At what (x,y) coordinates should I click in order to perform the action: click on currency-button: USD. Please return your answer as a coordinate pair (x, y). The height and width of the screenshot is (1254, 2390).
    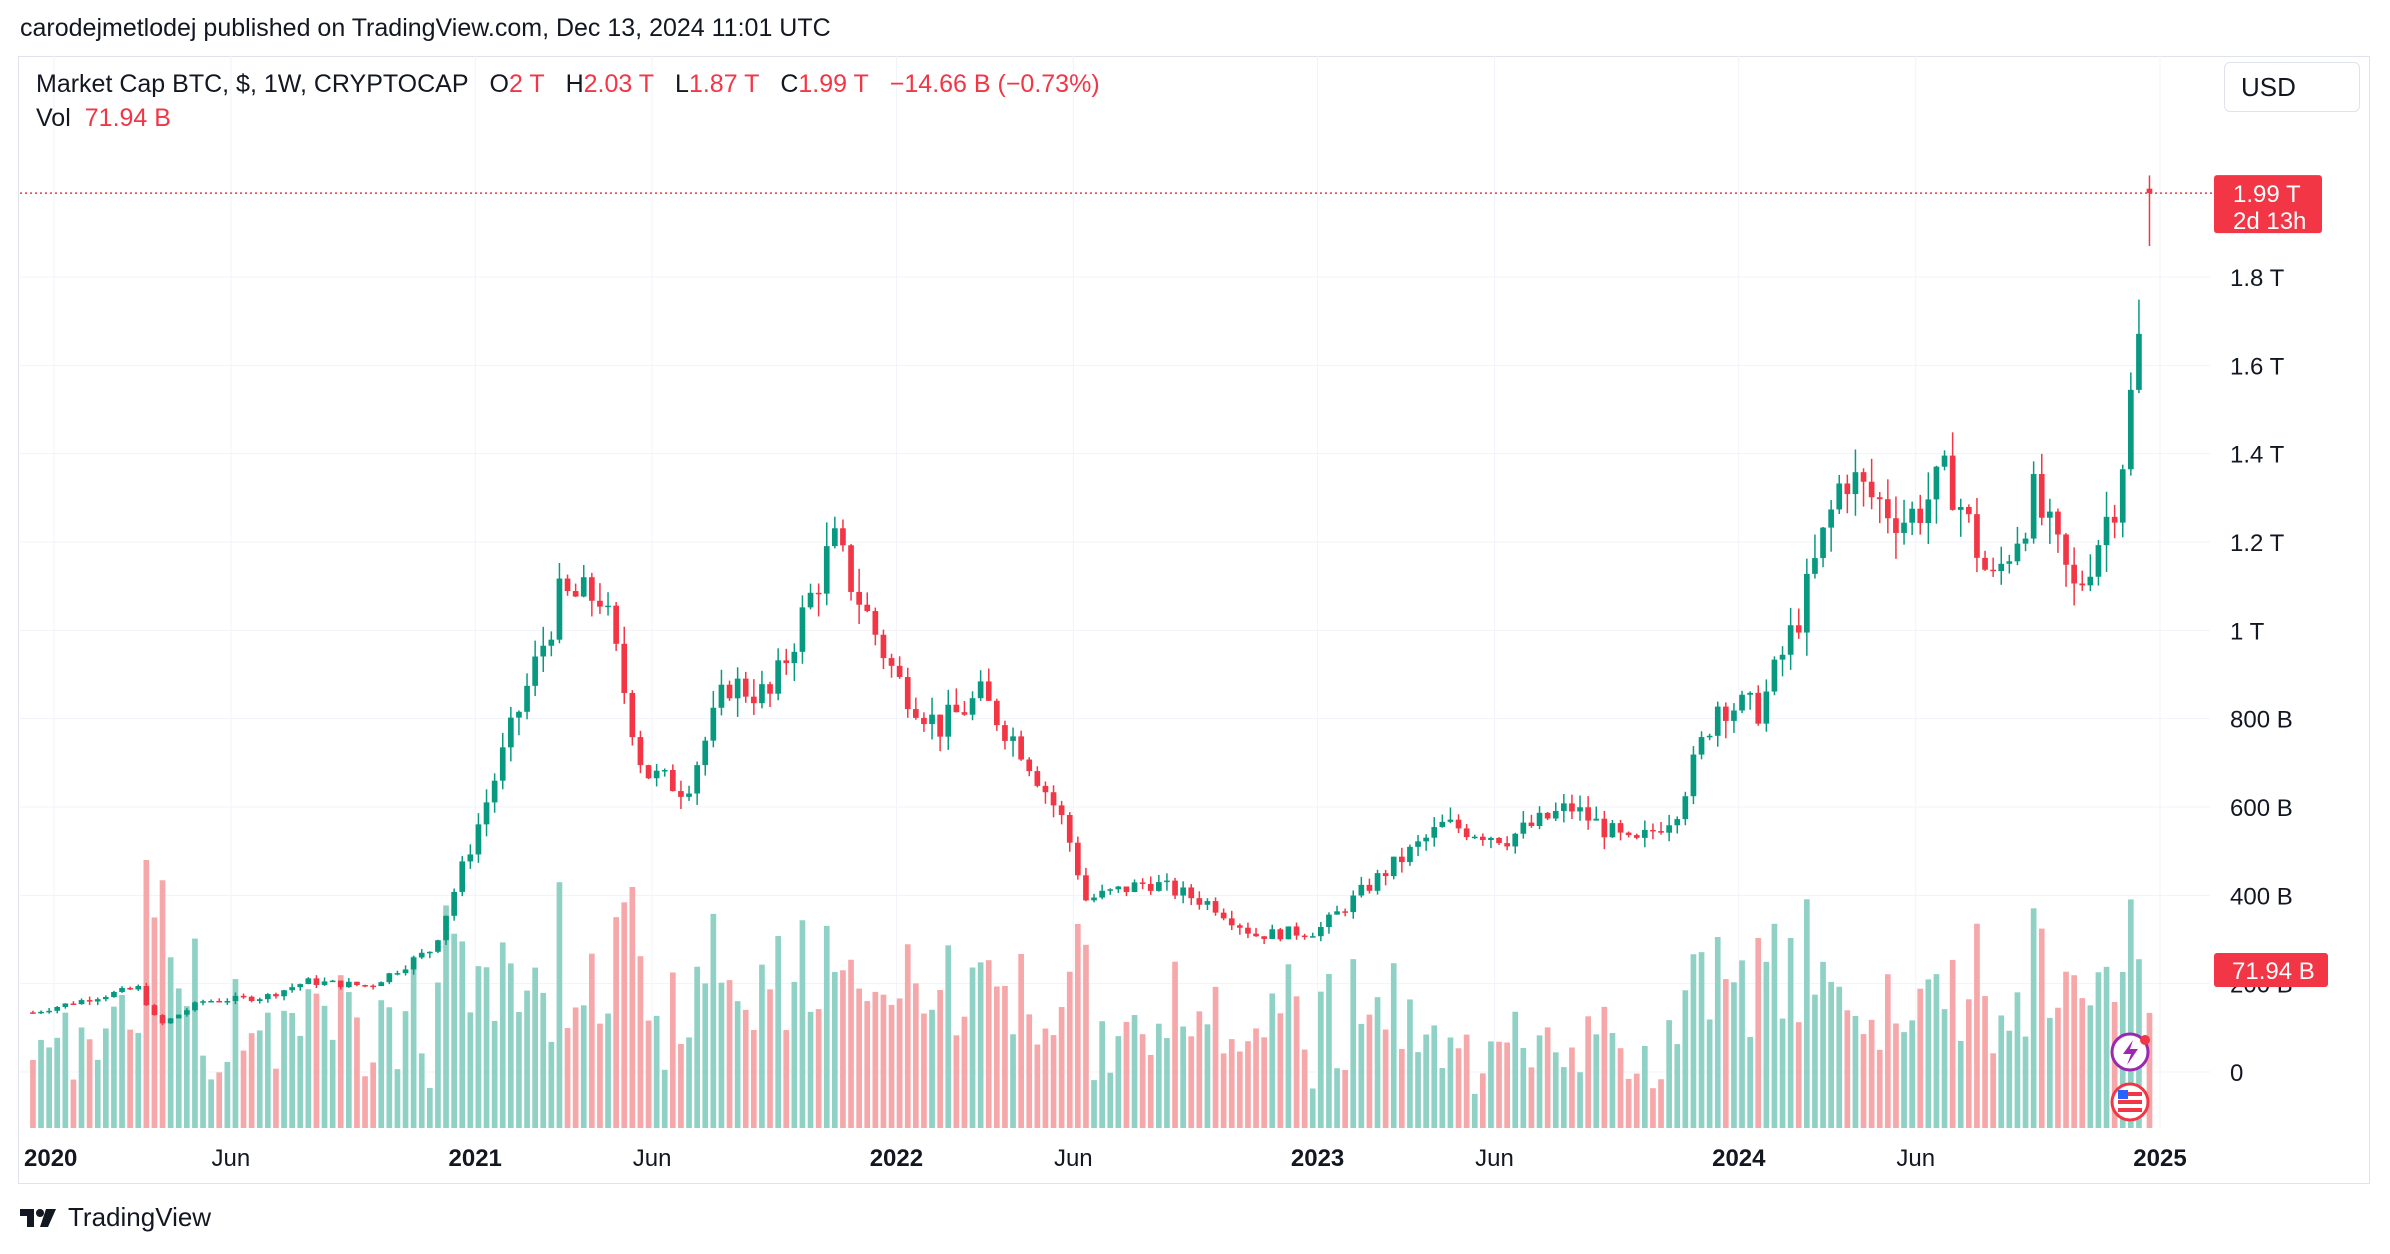
    Looking at the image, I should click on (2292, 87).